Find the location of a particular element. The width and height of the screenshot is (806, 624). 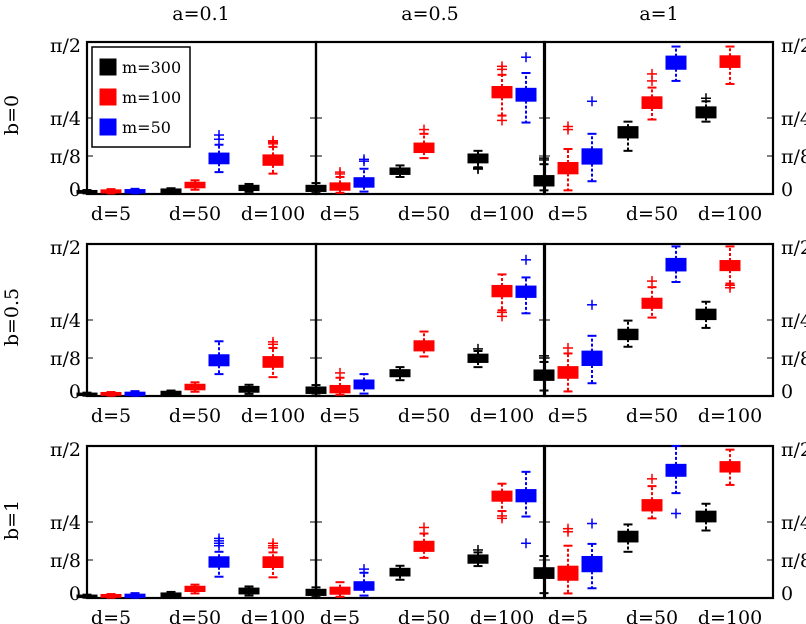

row-title: b=0 is located at coordinates (12, 115).